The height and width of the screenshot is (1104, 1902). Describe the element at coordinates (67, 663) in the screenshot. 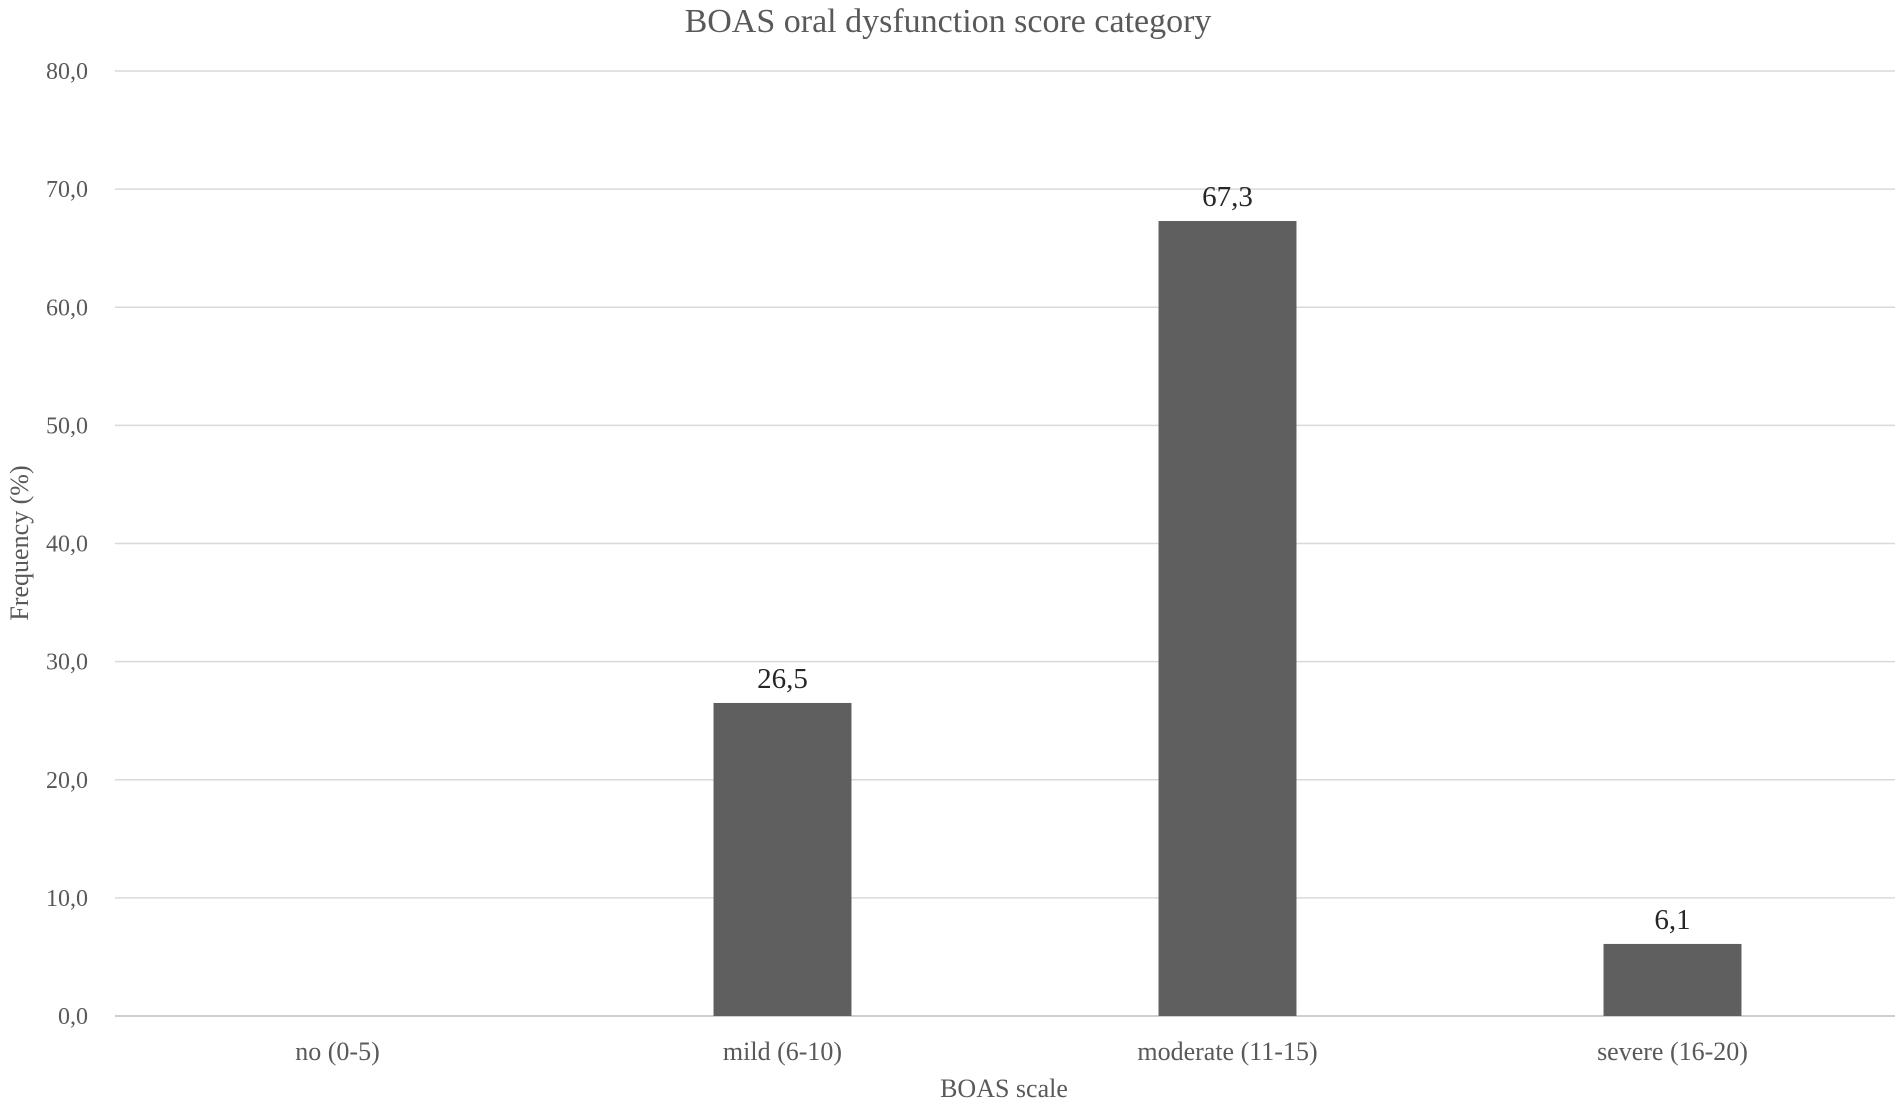

I see `y-tick-label-3: 30,0` at that location.